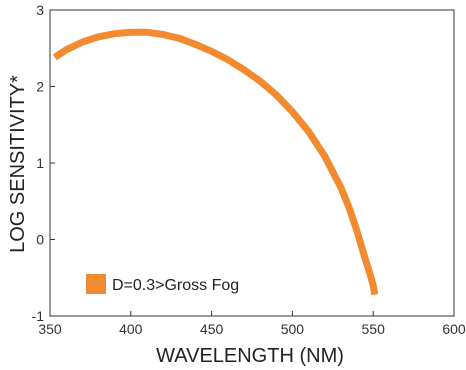  What do you see at coordinates (212, 329) in the screenshot?
I see `x-tick-label: 450` at bounding box center [212, 329].